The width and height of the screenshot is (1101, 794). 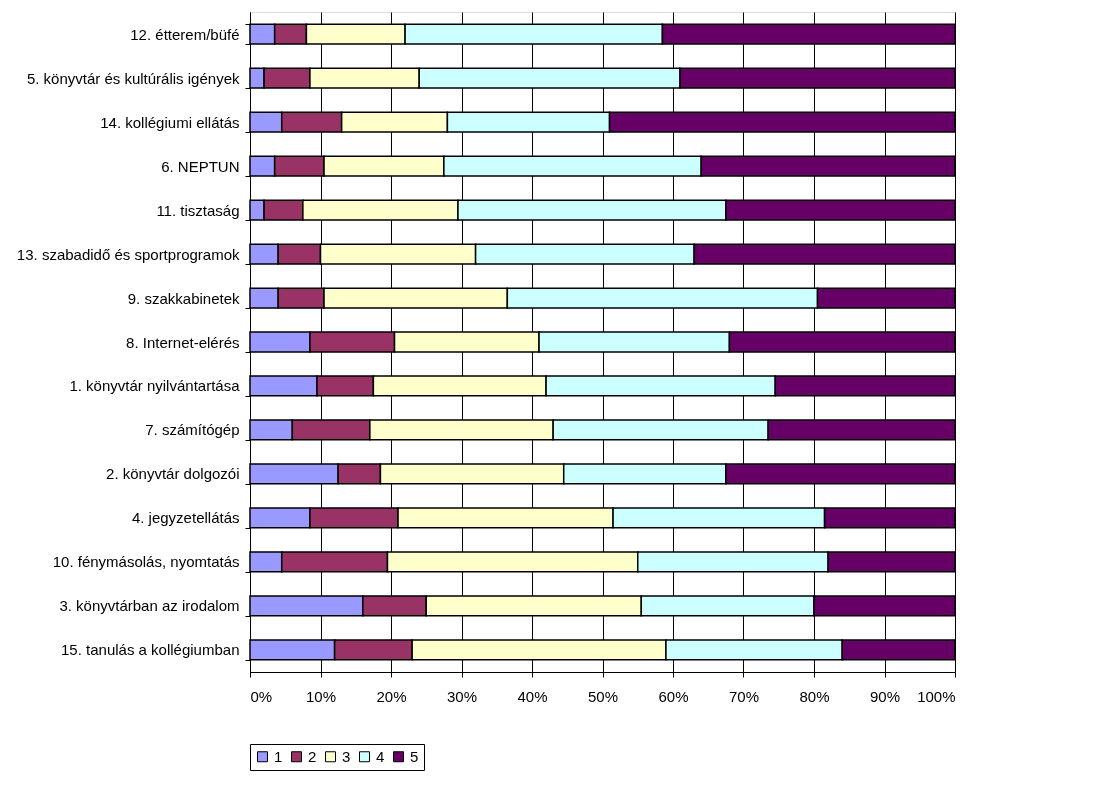 What do you see at coordinates (462, 696) in the screenshot?
I see `x-tick-label: 30%` at bounding box center [462, 696].